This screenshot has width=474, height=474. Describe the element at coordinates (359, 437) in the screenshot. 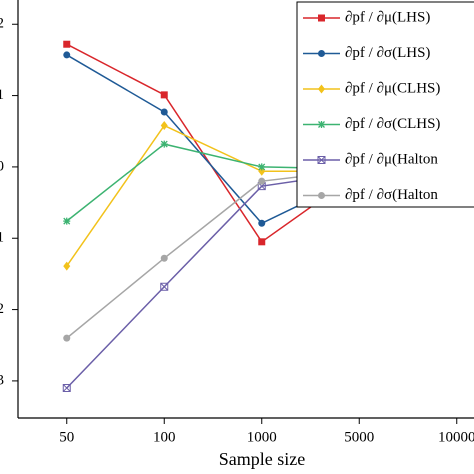

I see `x-tick-label: 5000` at that location.